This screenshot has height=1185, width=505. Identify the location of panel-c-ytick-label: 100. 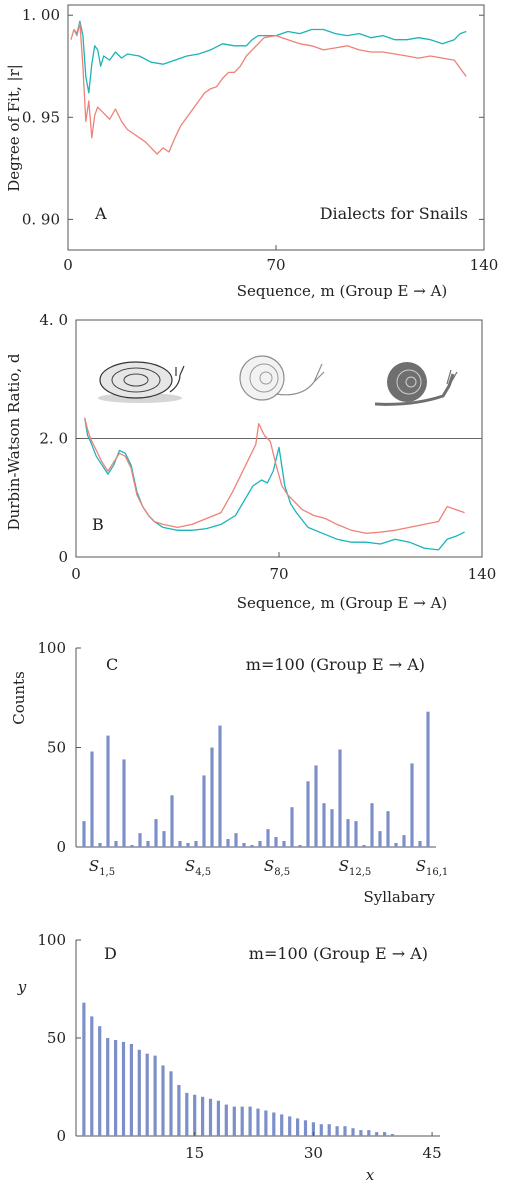
(51, 648).